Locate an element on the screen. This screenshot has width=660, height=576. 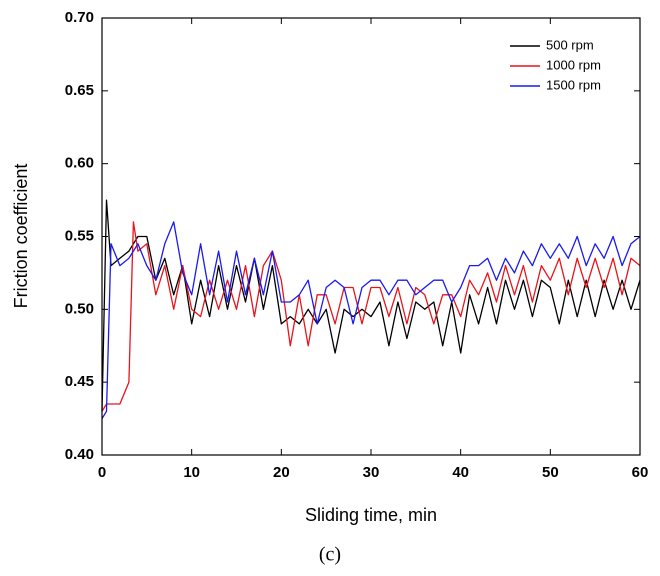
y-tick-label: 0.65 is located at coordinates (79, 90).